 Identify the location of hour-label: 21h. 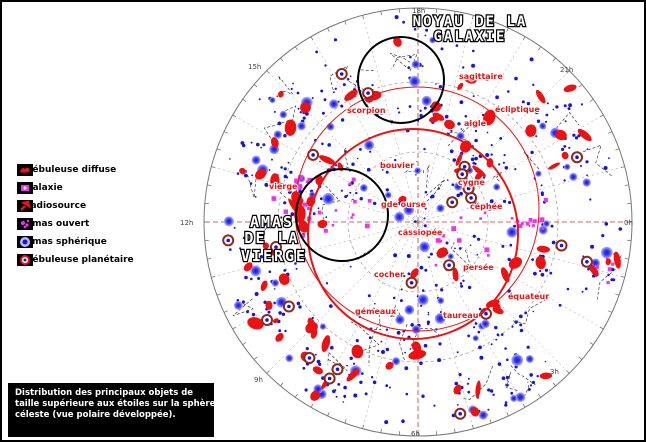
(566, 70).